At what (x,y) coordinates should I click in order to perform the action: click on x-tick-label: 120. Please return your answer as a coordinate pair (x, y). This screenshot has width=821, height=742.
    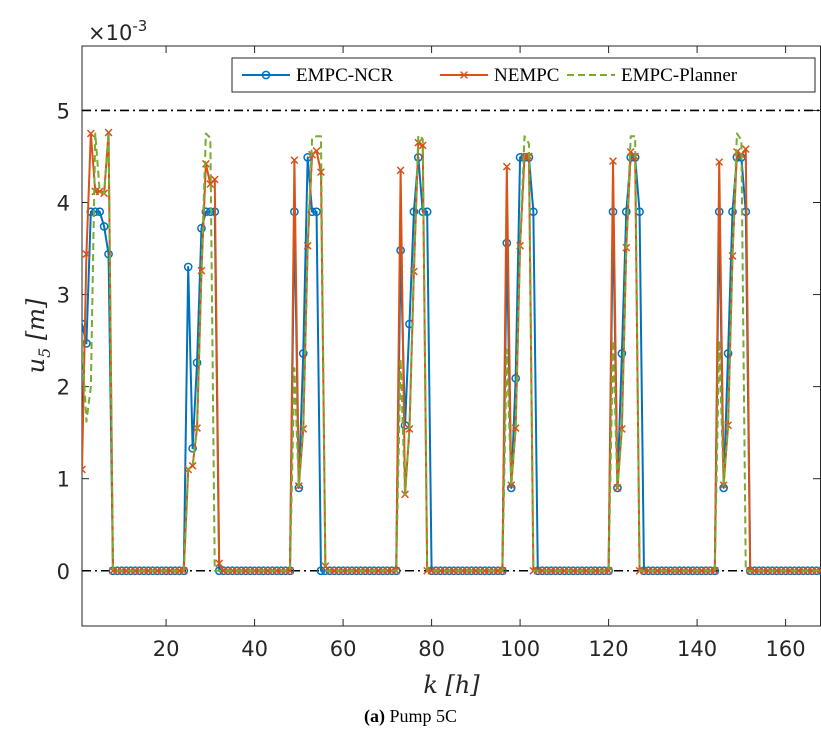
    Looking at the image, I should click on (609, 649).